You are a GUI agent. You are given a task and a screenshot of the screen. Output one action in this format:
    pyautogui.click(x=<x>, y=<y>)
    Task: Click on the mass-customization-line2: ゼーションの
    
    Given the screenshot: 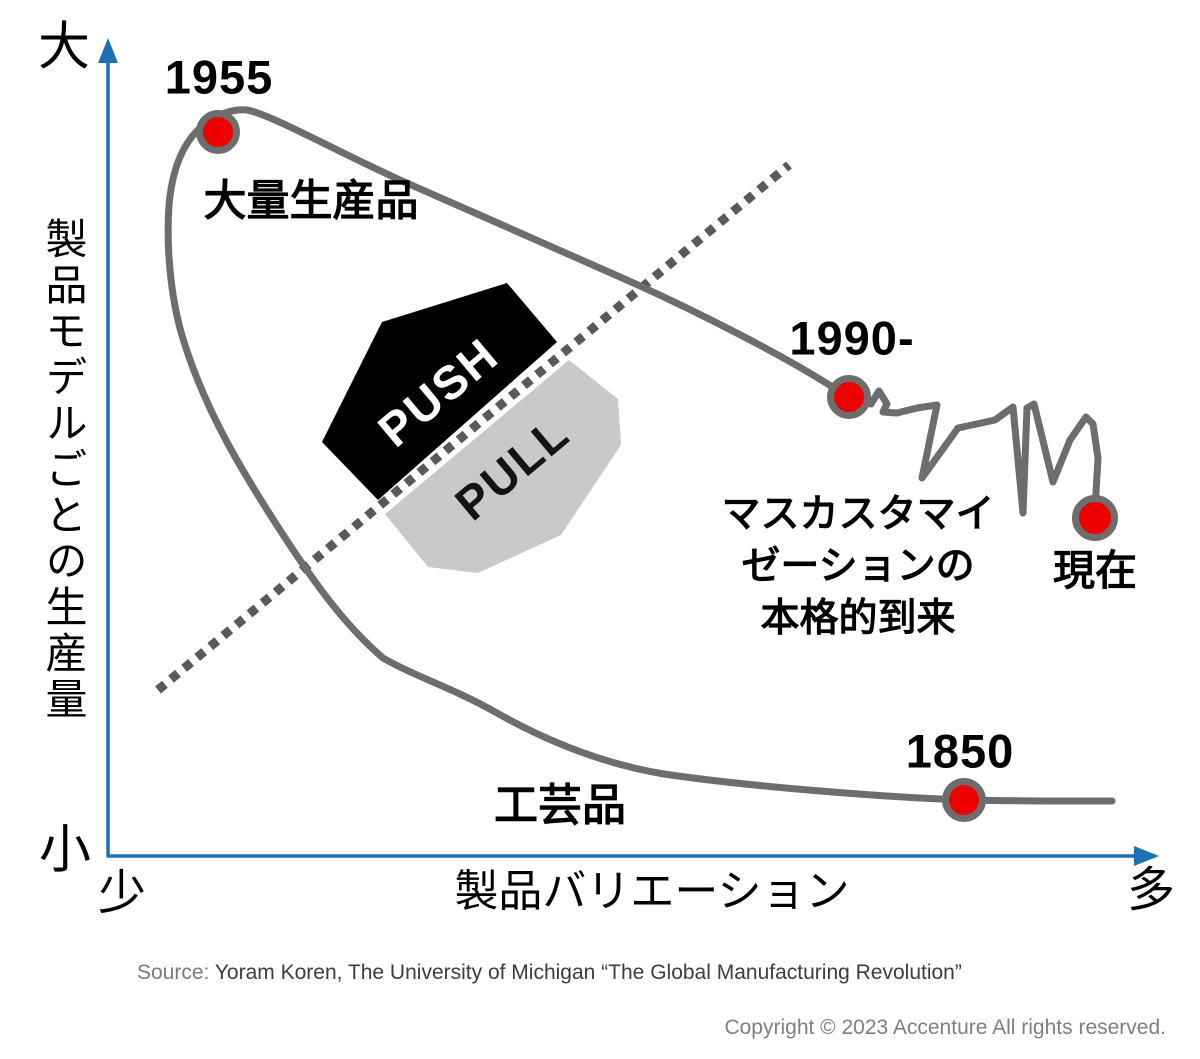 What is the action you would take?
    pyautogui.click(x=858, y=566)
    